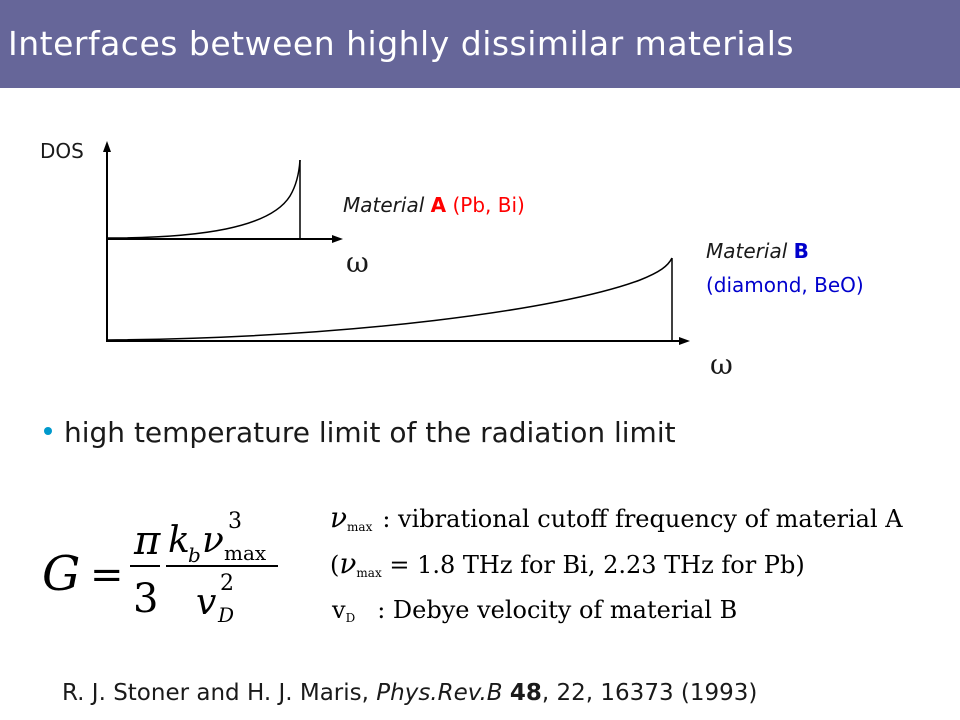  What do you see at coordinates (801, 251) in the screenshot?
I see `material-b-letter: B` at bounding box center [801, 251].